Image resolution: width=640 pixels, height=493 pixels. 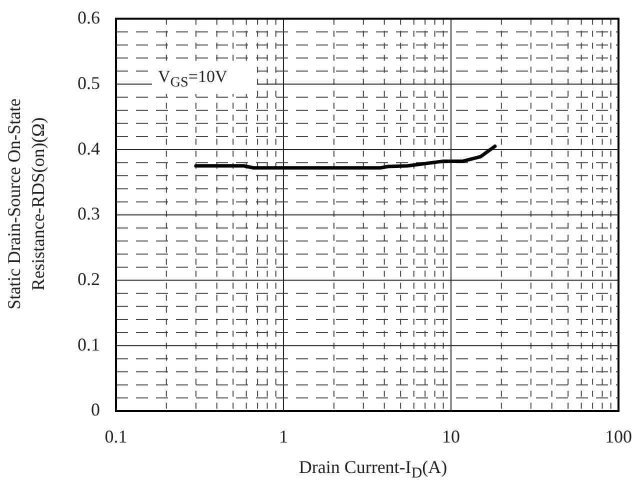 I want to click on y-axis-title: Static Drain-Source On-State Resistance-RDS(on)(Ω), so click(x=26, y=205).